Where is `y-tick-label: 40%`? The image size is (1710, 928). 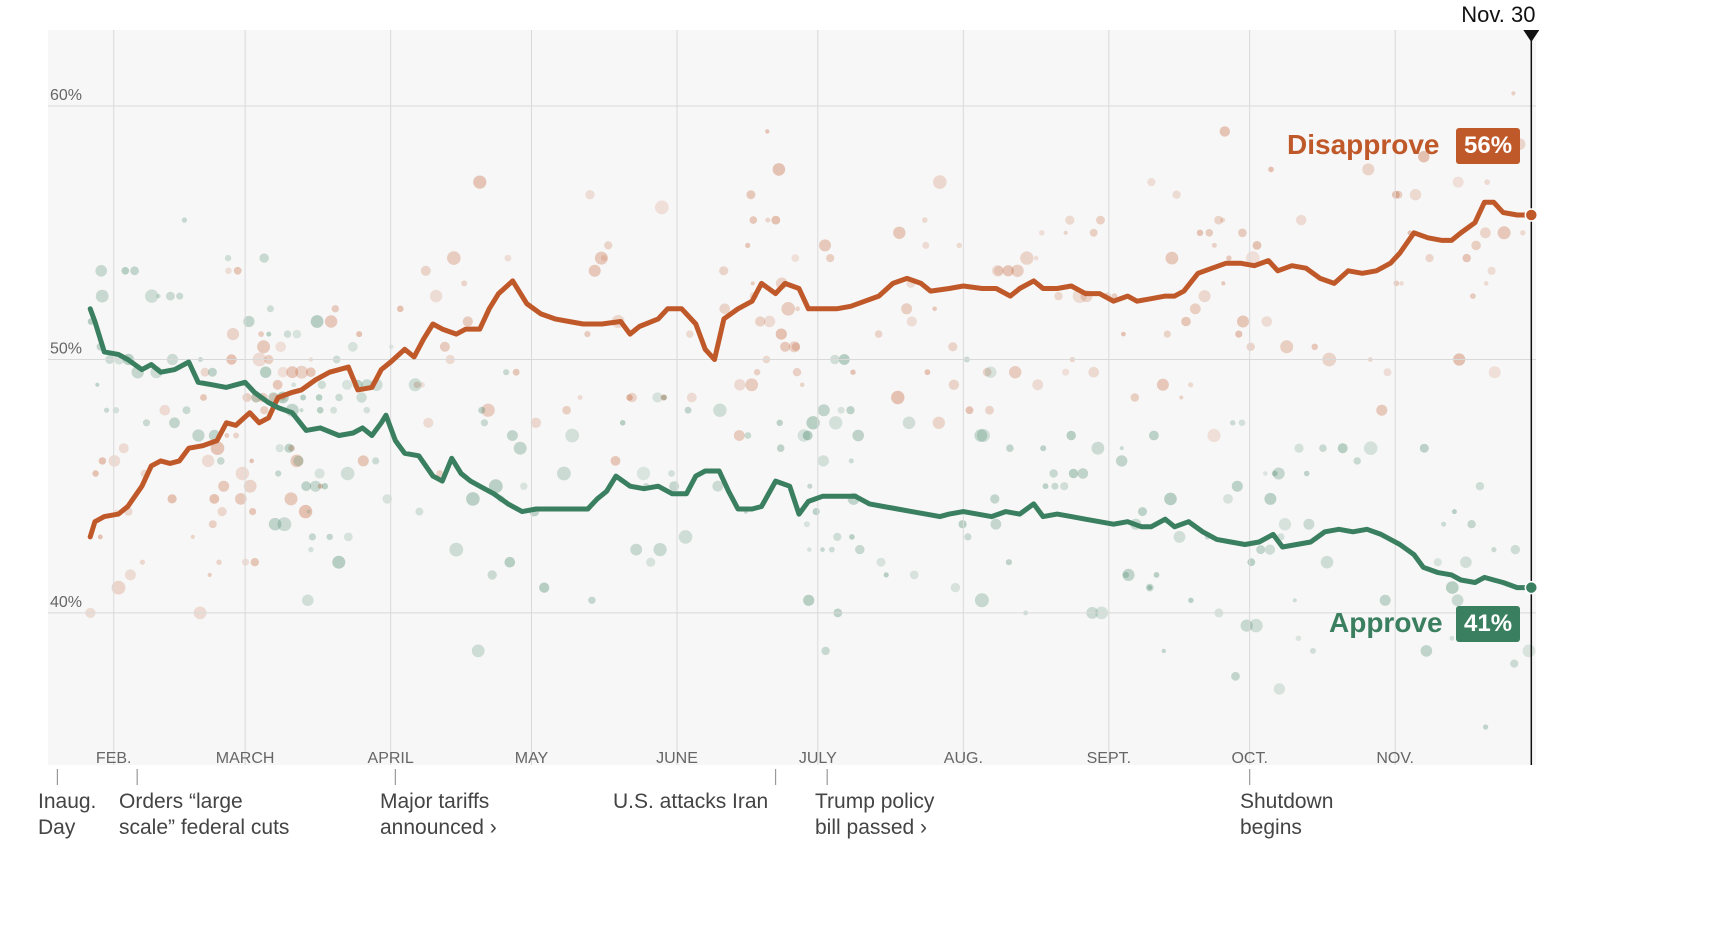 y-tick-label: 40% is located at coordinates (66, 602).